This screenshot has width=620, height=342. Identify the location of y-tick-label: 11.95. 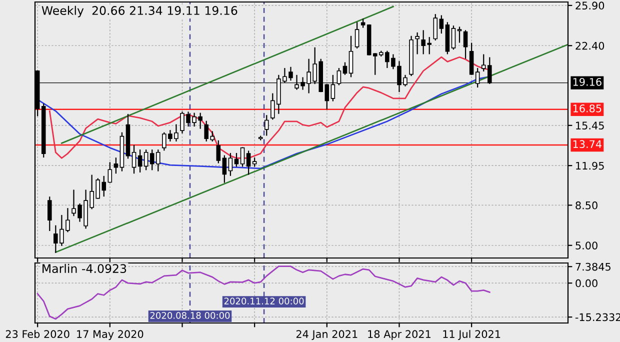
(590, 166).